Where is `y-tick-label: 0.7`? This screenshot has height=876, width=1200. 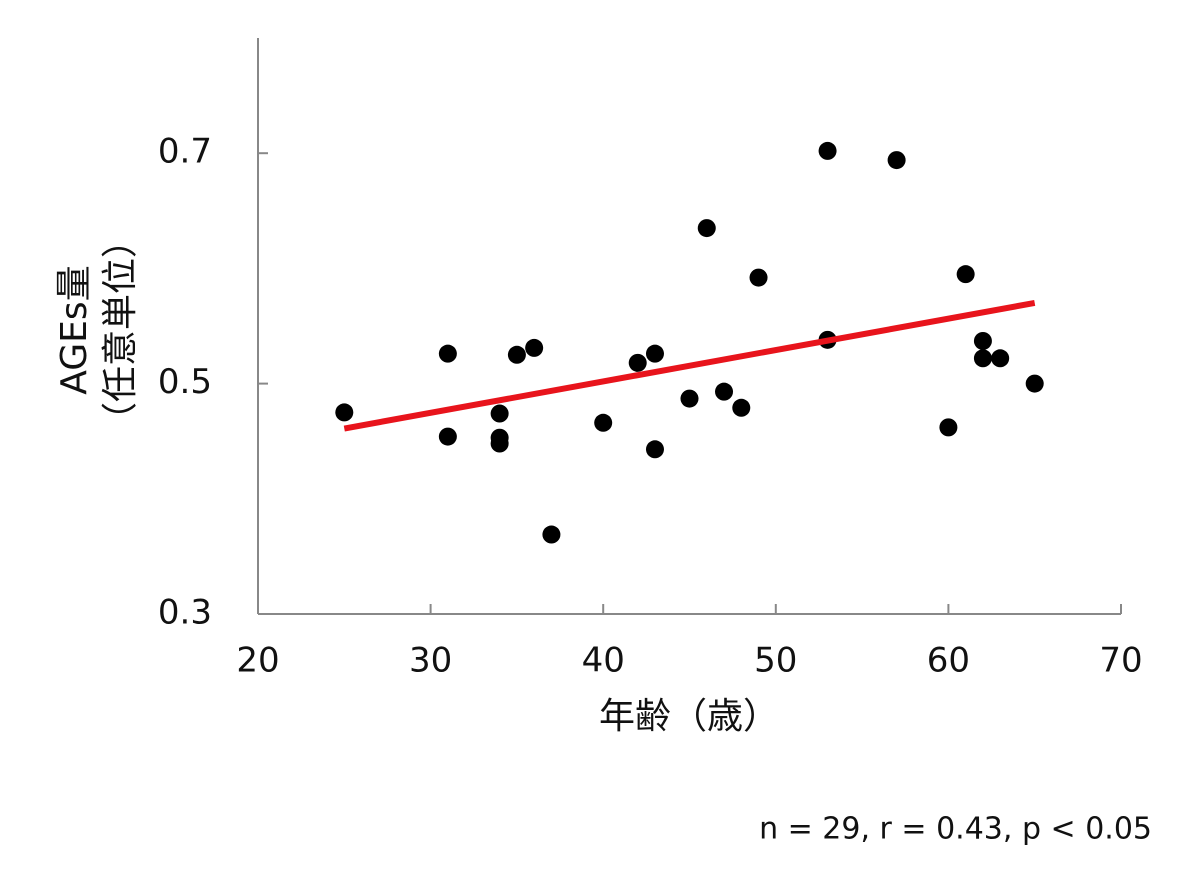
y-tick-label: 0.7 is located at coordinates (185, 152).